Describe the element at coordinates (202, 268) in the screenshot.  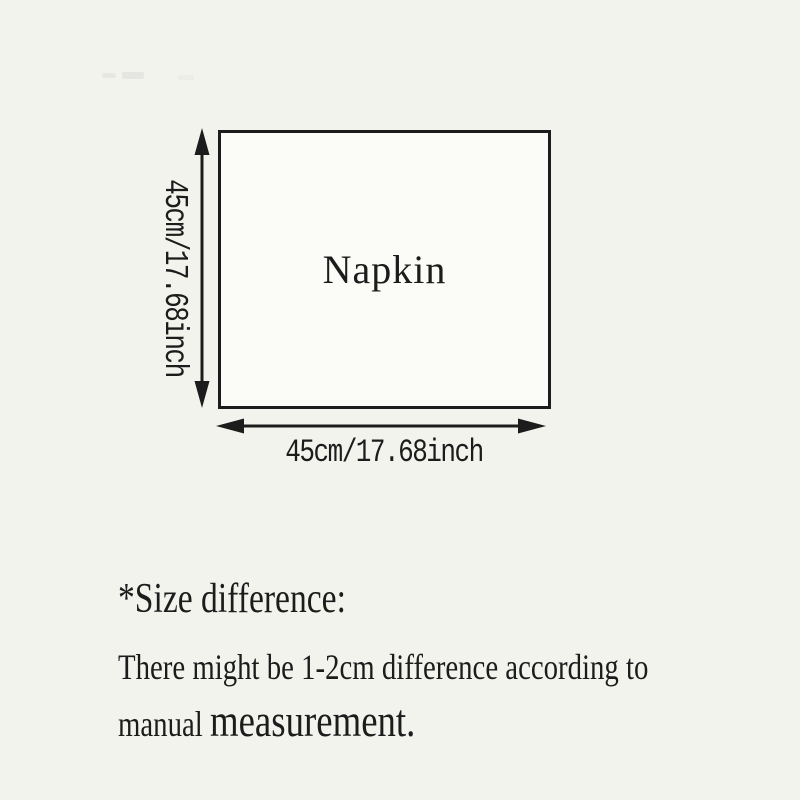
I see `height-dimension-arrow` at that location.